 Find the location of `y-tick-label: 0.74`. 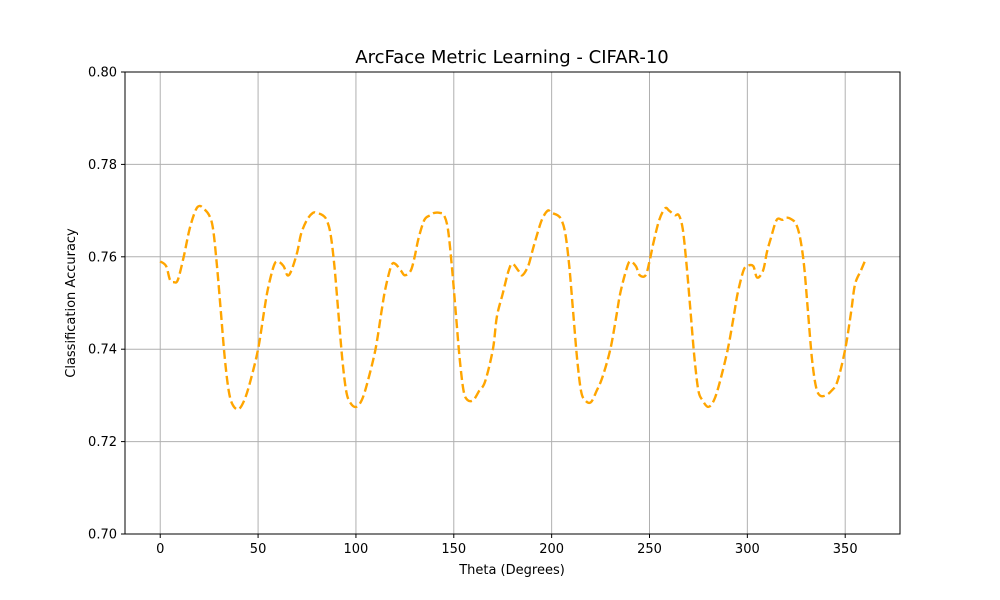

y-tick-label: 0.74 is located at coordinates (102, 350).